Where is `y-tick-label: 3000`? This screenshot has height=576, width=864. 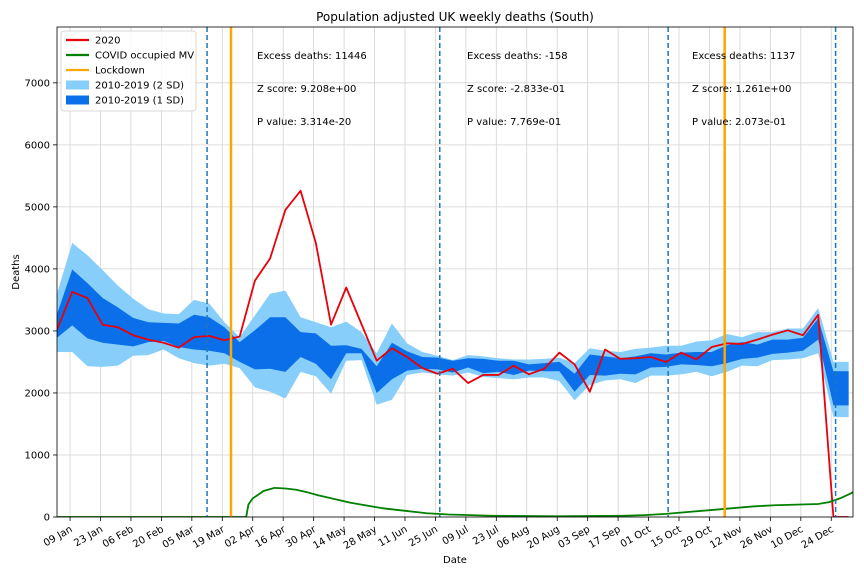 y-tick-label: 3000 is located at coordinates (37, 331).